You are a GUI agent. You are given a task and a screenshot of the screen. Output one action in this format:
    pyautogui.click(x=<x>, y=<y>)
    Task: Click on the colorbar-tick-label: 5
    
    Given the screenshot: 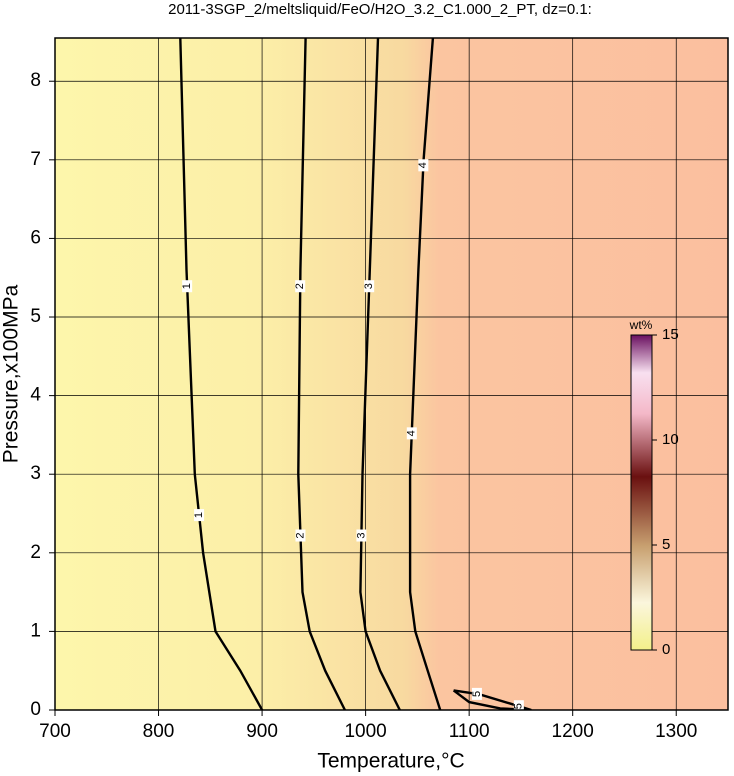 What is the action you would take?
    pyautogui.click(x=666, y=544)
    